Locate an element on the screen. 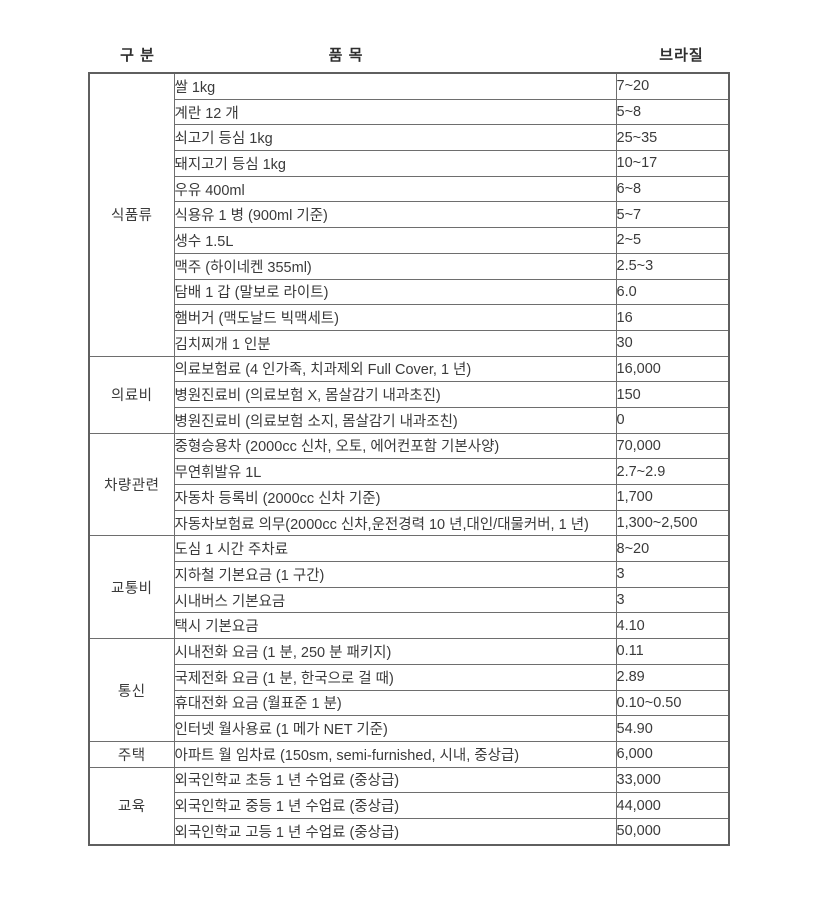  table-row: 국제전화 요금 (1 분, 한국으로 걸 때) 2.89 is located at coordinates (409, 677).